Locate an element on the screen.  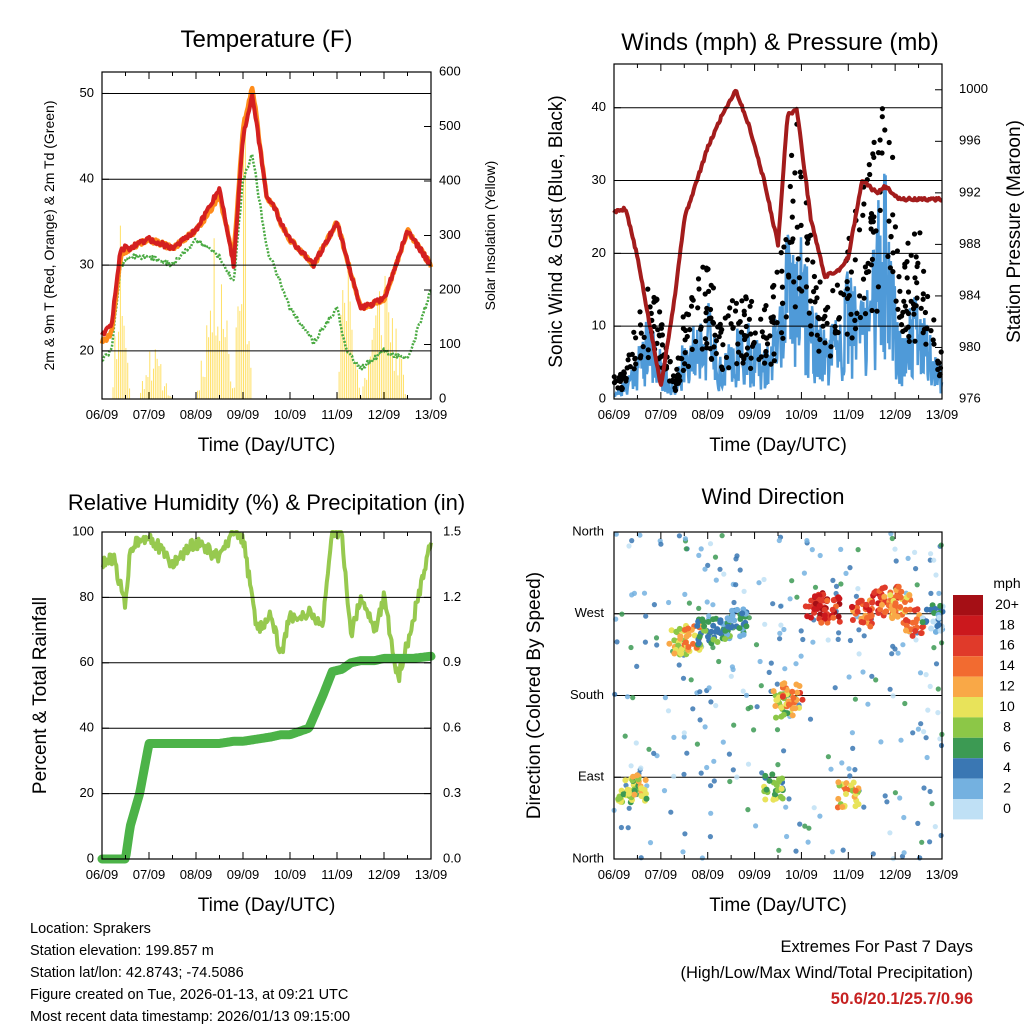
hum-xtick-label: 08/09 is located at coordinates (196, 874).